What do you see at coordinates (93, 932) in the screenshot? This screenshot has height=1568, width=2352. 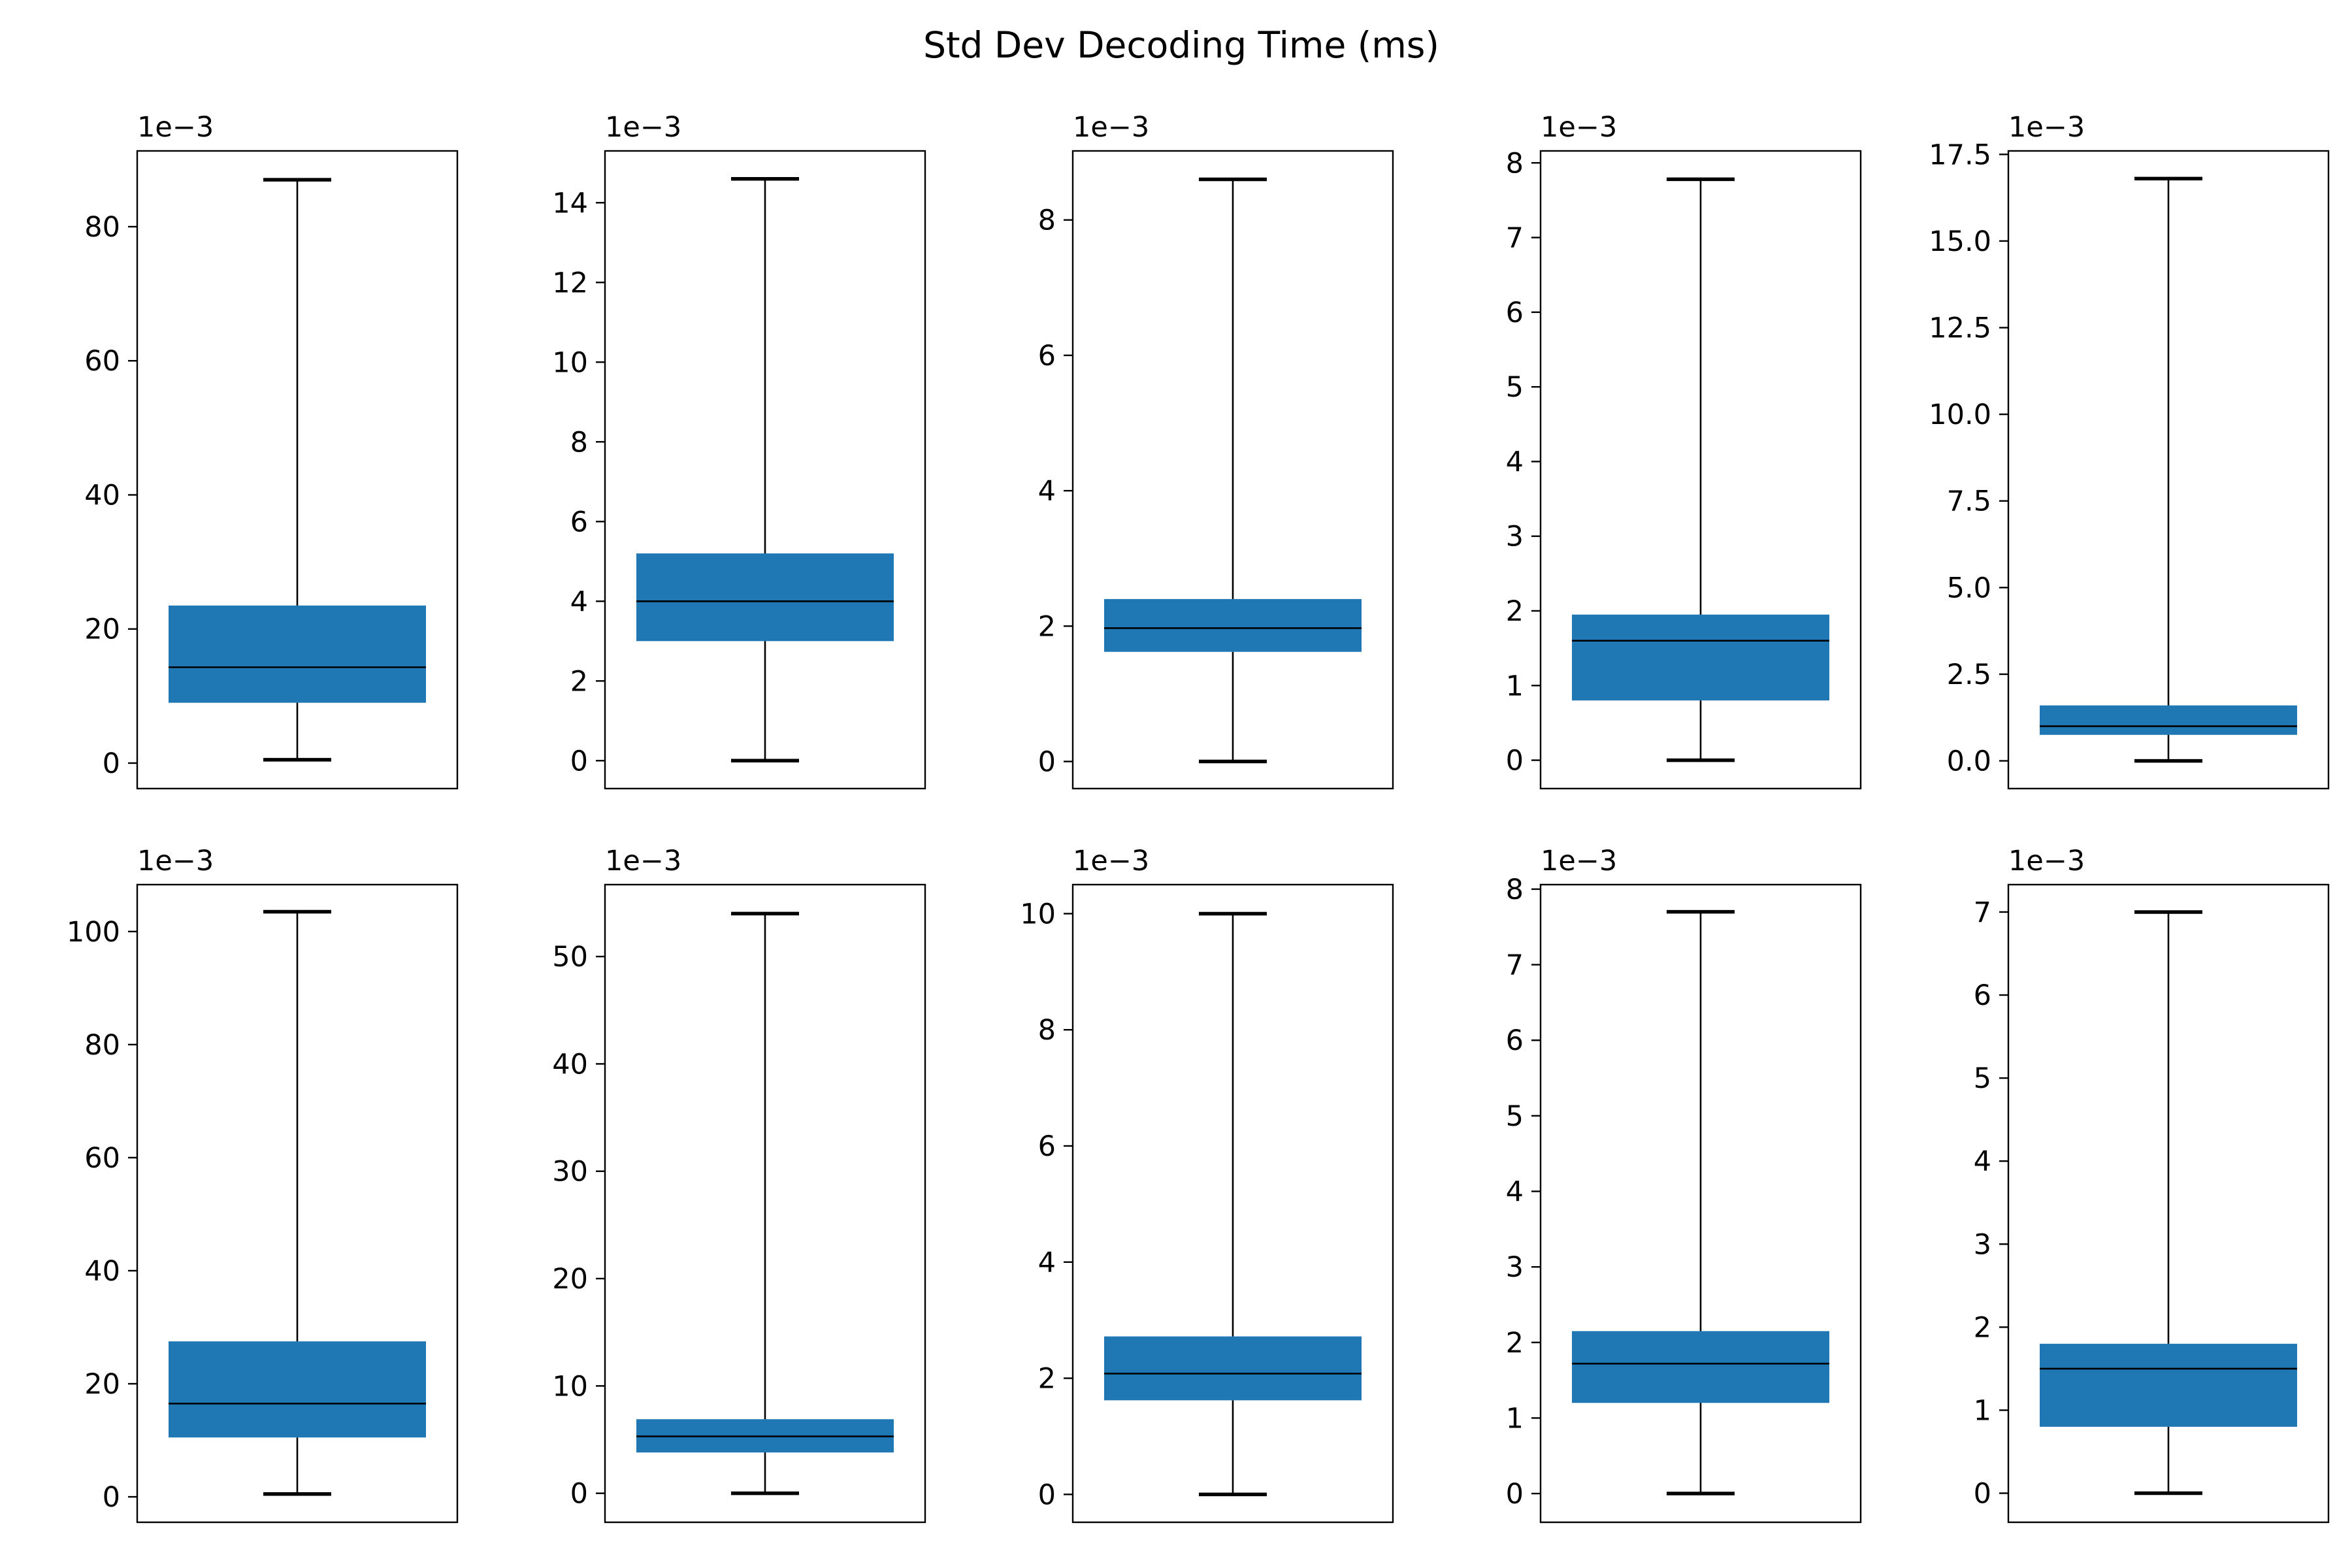 I see `y-tick-label: 100` at bounding box center [93, 932].